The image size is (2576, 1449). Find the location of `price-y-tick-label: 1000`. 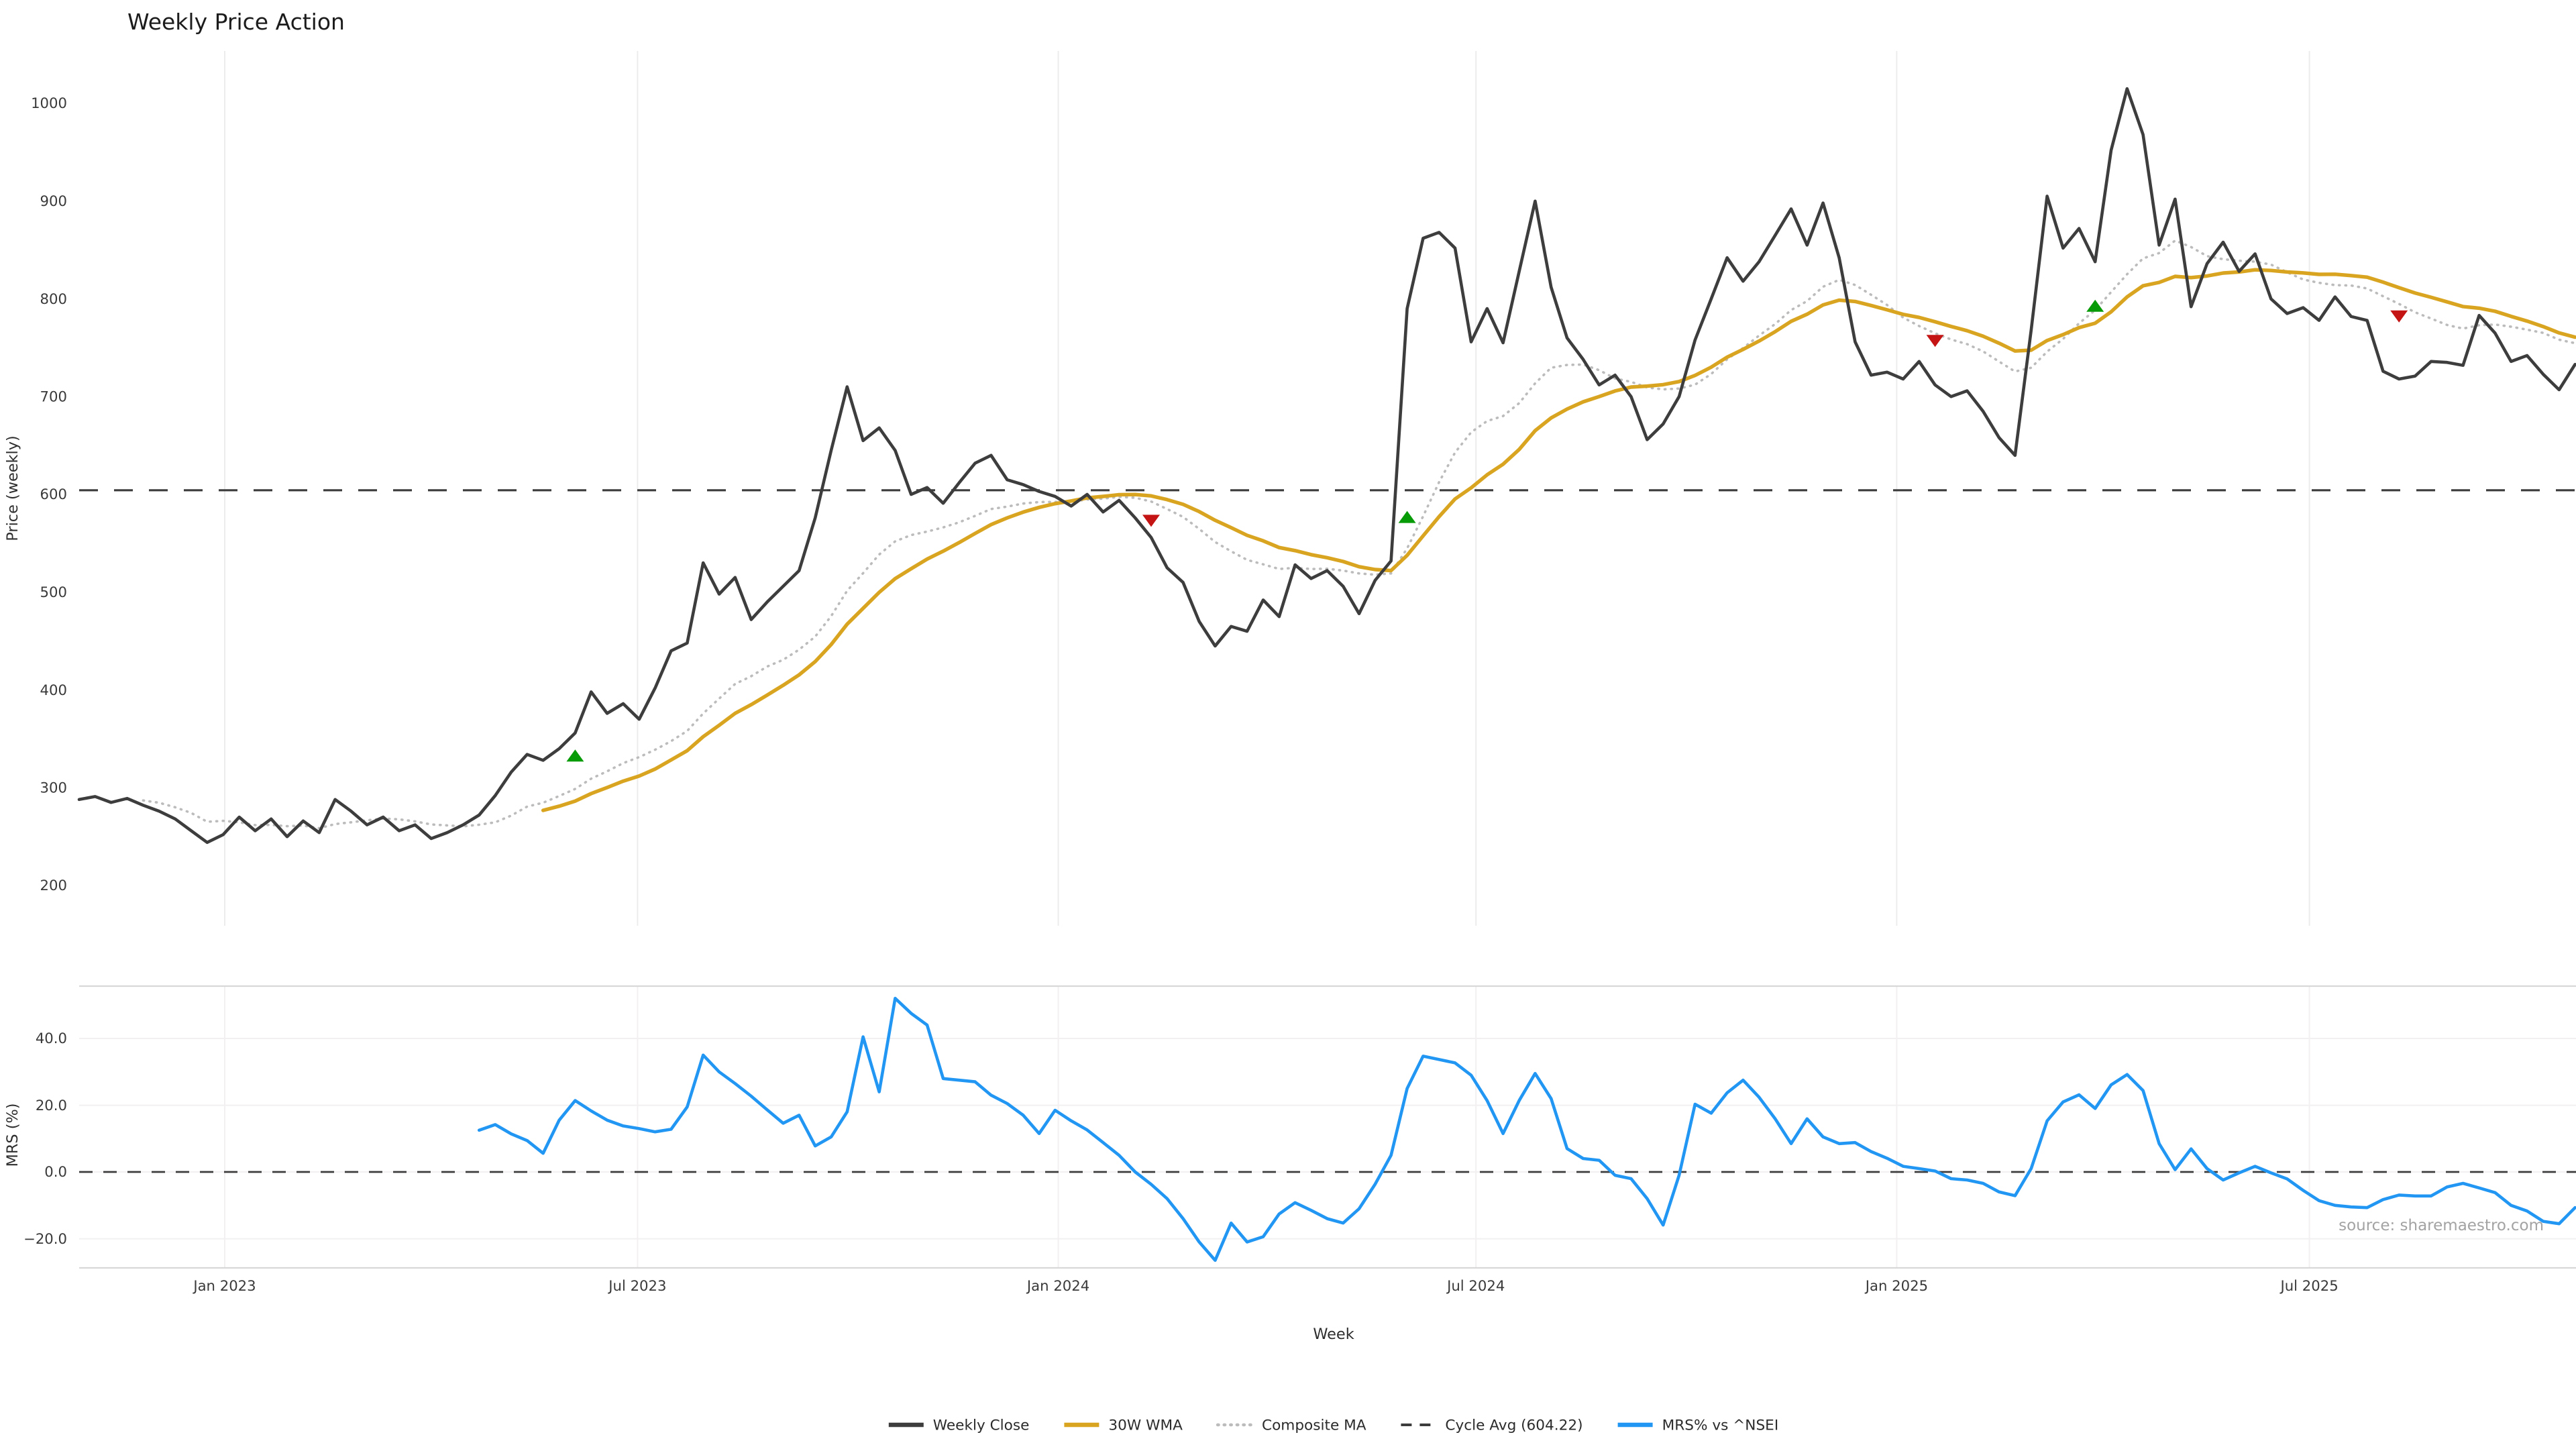

price-y-tick-label: 1000 is located at coordinates (49, 103).